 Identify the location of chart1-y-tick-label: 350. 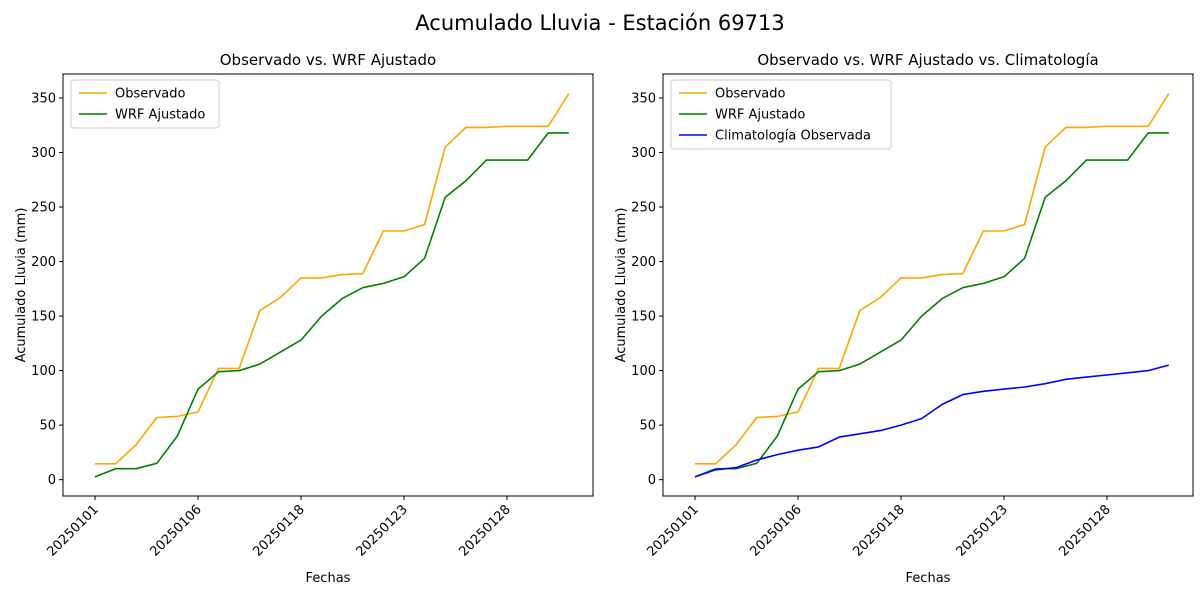
(643, 98).